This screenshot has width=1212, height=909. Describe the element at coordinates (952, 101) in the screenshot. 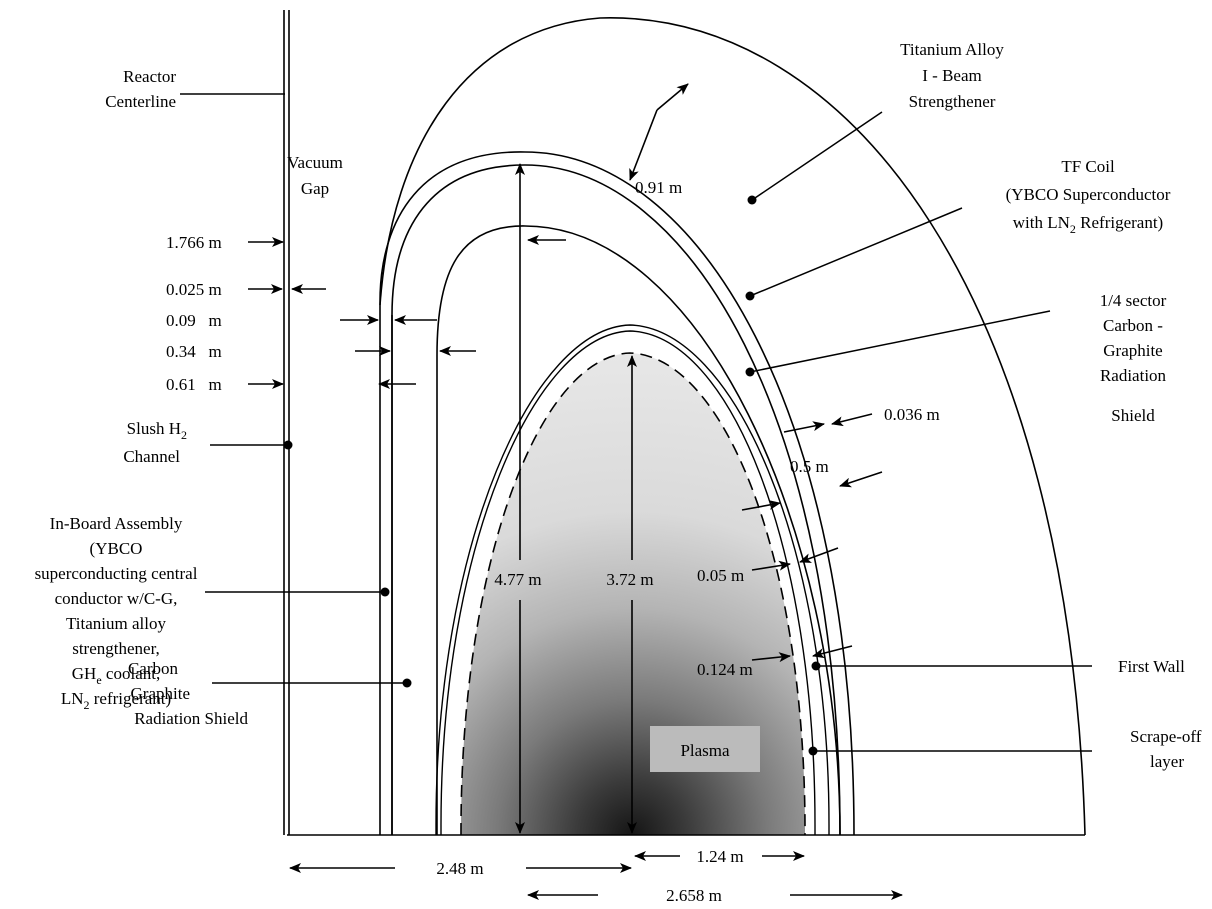

I see `titanium-label-3: Strengthener` at that location.